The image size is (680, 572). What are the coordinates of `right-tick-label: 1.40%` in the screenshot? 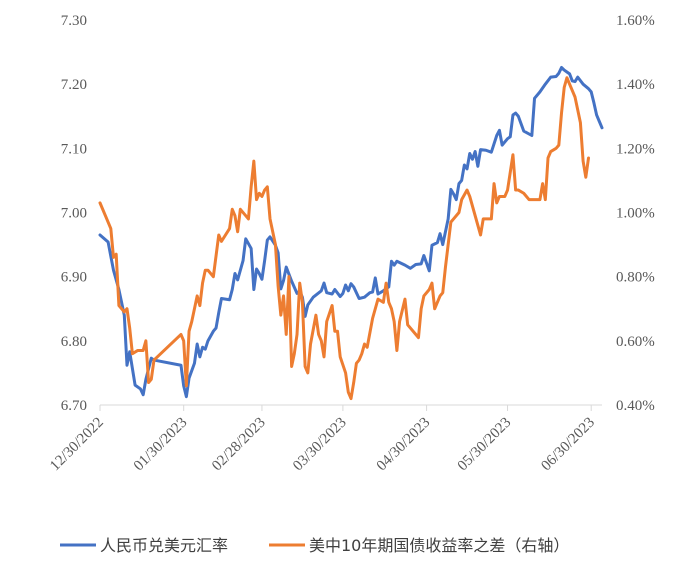 It's located at (635, 85).